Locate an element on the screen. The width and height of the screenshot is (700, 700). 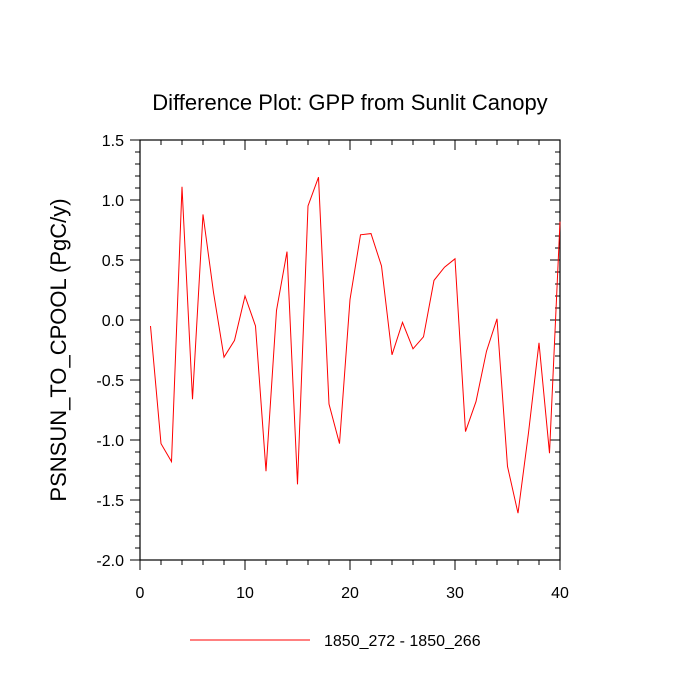
y-tick-label: -1.0 is located at coordinates (110, 441).